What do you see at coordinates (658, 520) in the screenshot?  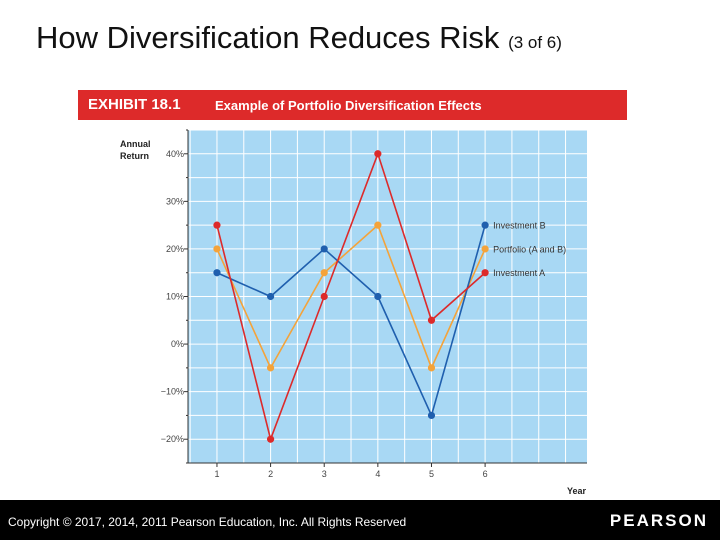 I see `pearson-logo: PEARSON` at bounding box center [658, 520].